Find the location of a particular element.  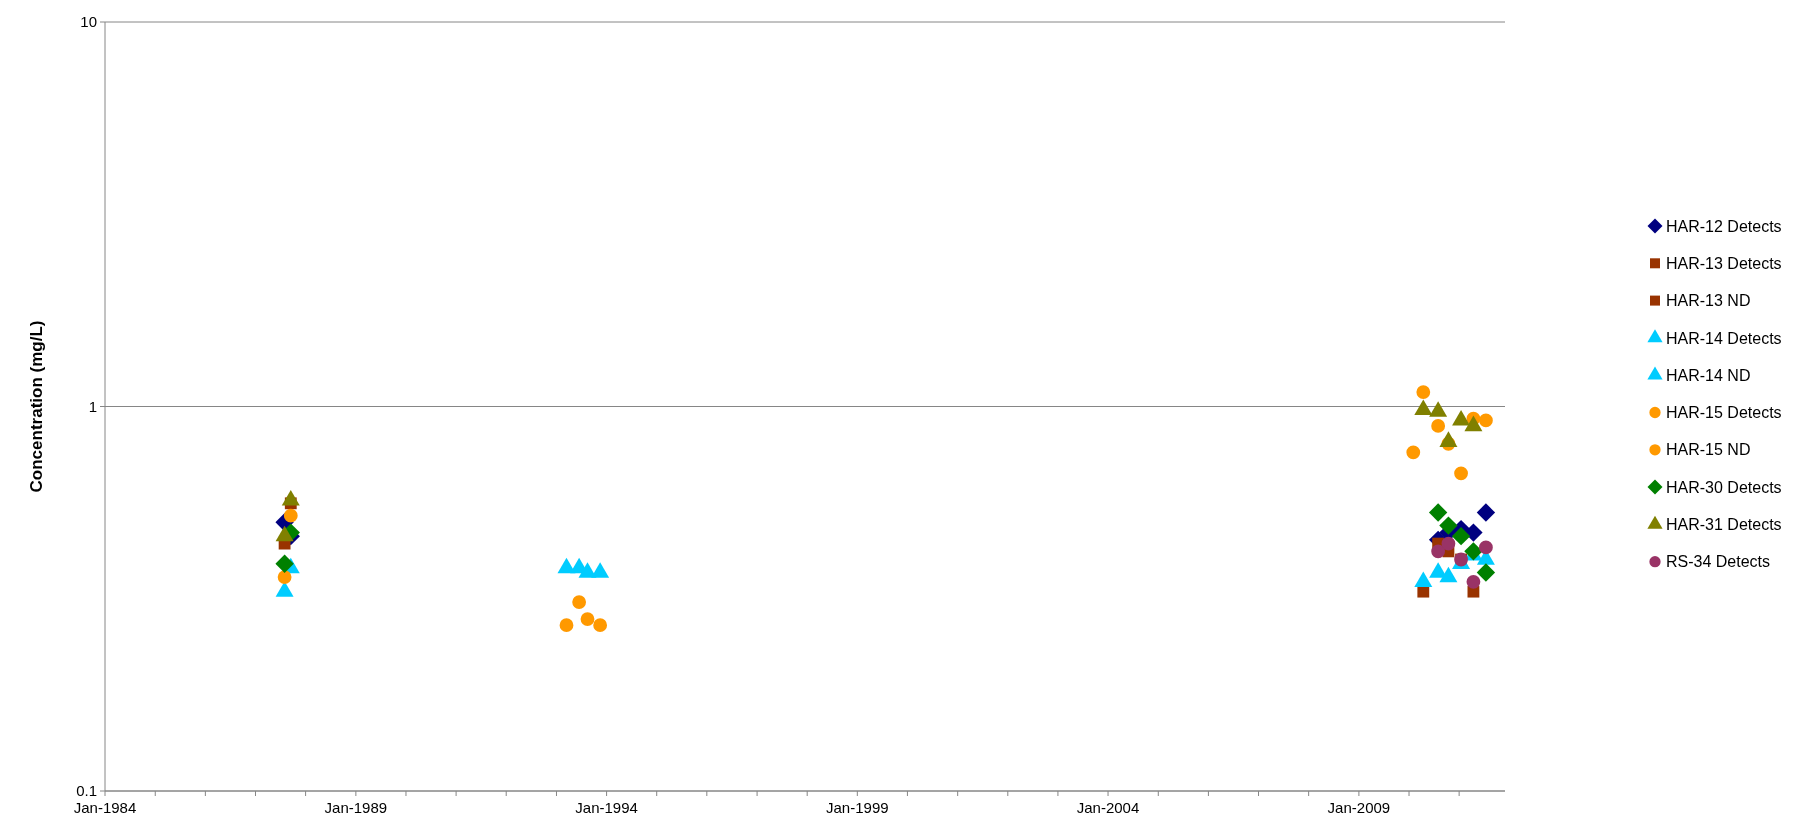

x-tick-label: Jan-1989 is located at coordinates (356, 807).